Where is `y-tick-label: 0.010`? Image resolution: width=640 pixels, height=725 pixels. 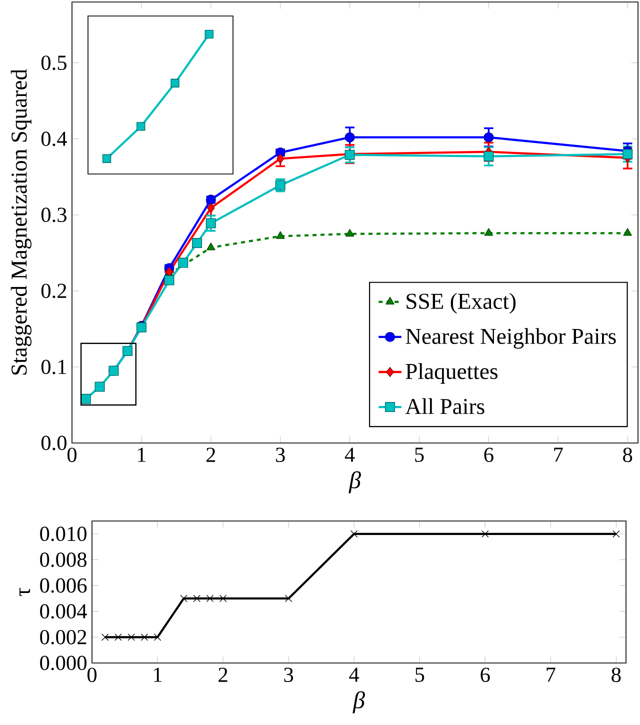 y-tick-label: 0.010 is located at coordinates (63, 534).